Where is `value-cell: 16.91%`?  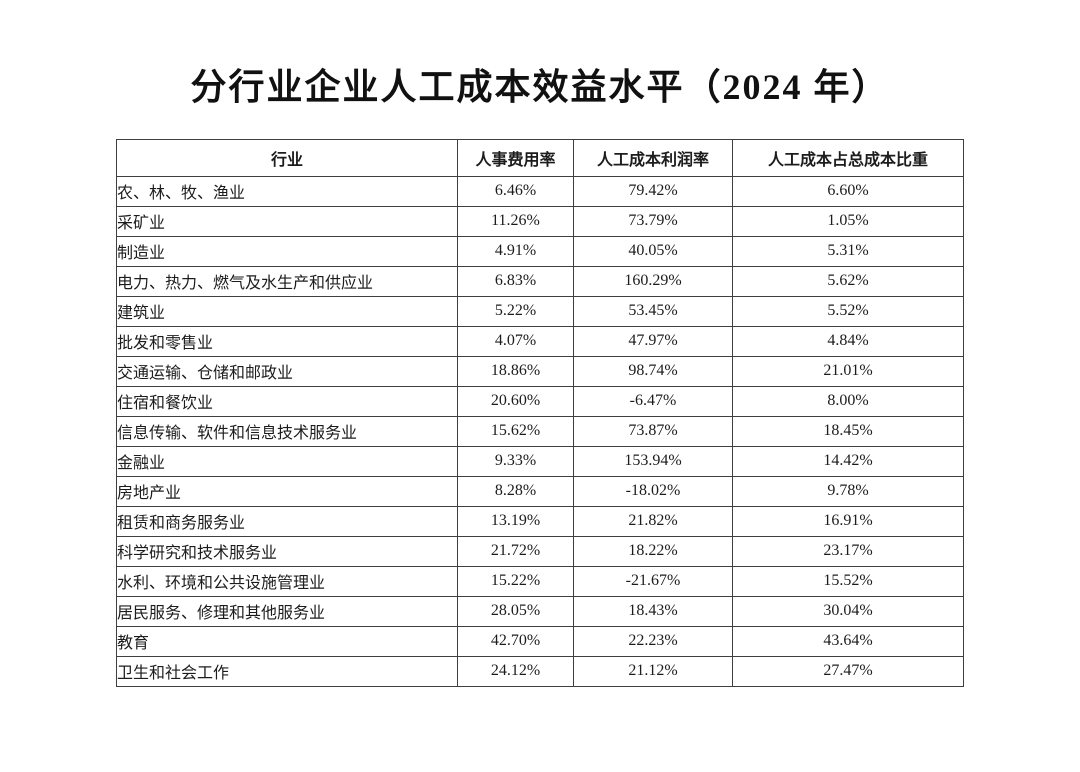
value-cell: 16.91% is located at coordinates (848, 521).